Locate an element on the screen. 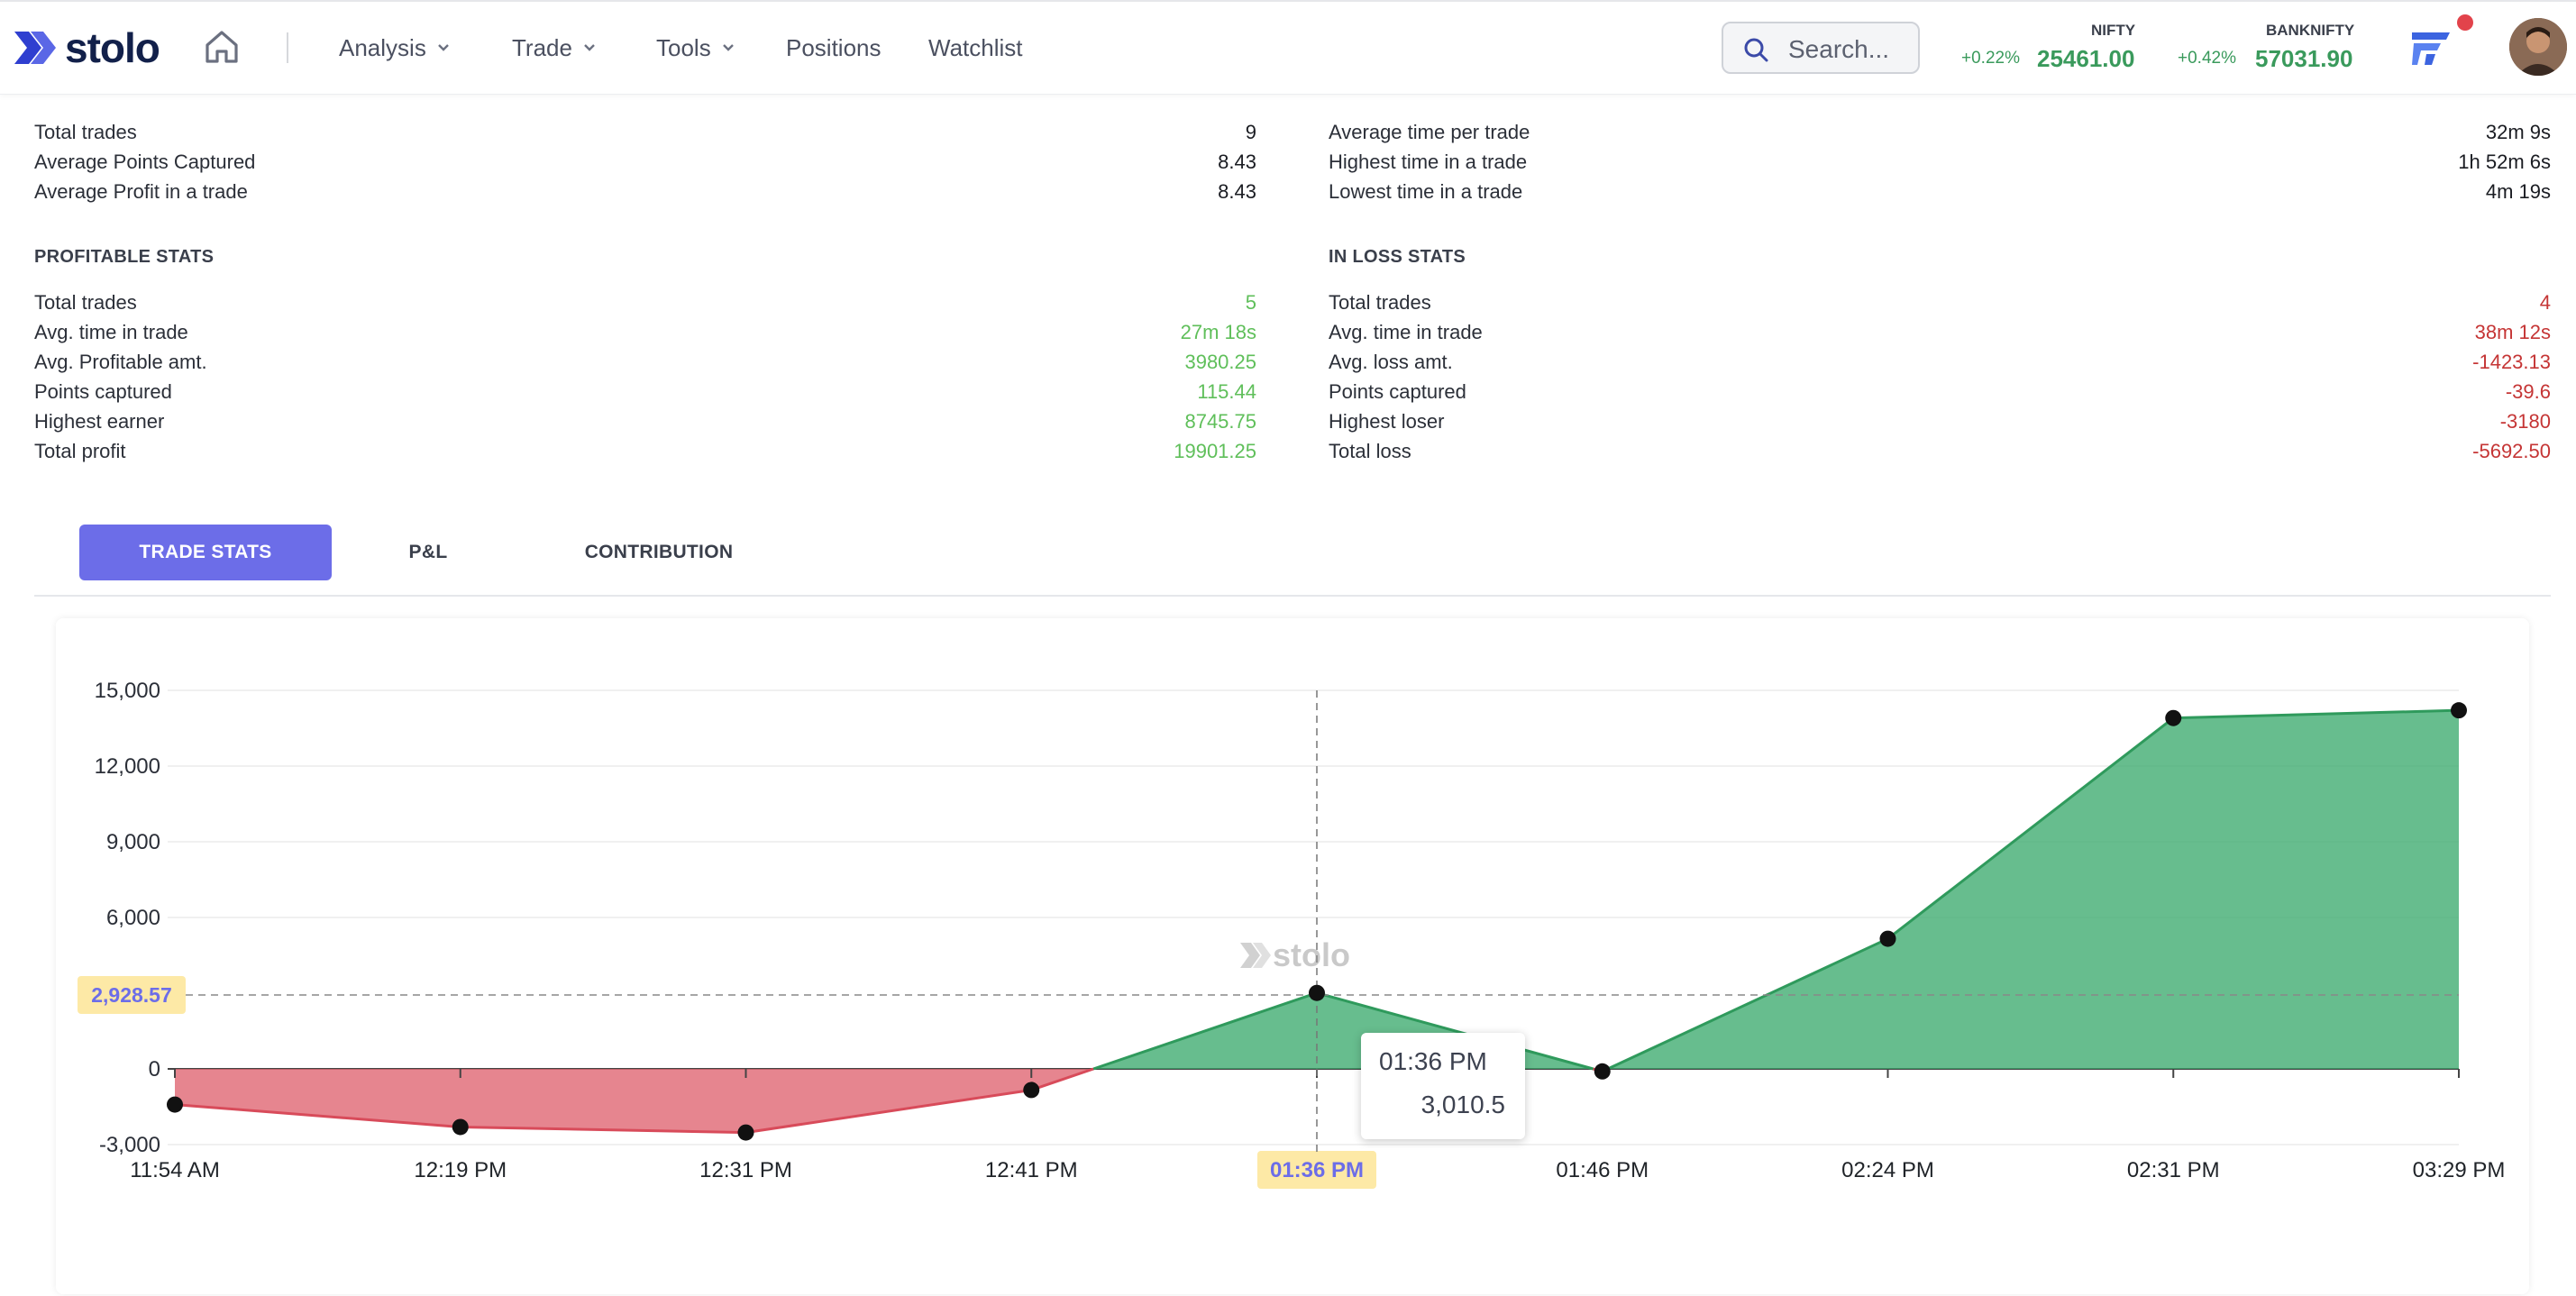 This screenshot has width=2576, height=1296. watermark-text: stolo is located at coordinates (1311, 954).